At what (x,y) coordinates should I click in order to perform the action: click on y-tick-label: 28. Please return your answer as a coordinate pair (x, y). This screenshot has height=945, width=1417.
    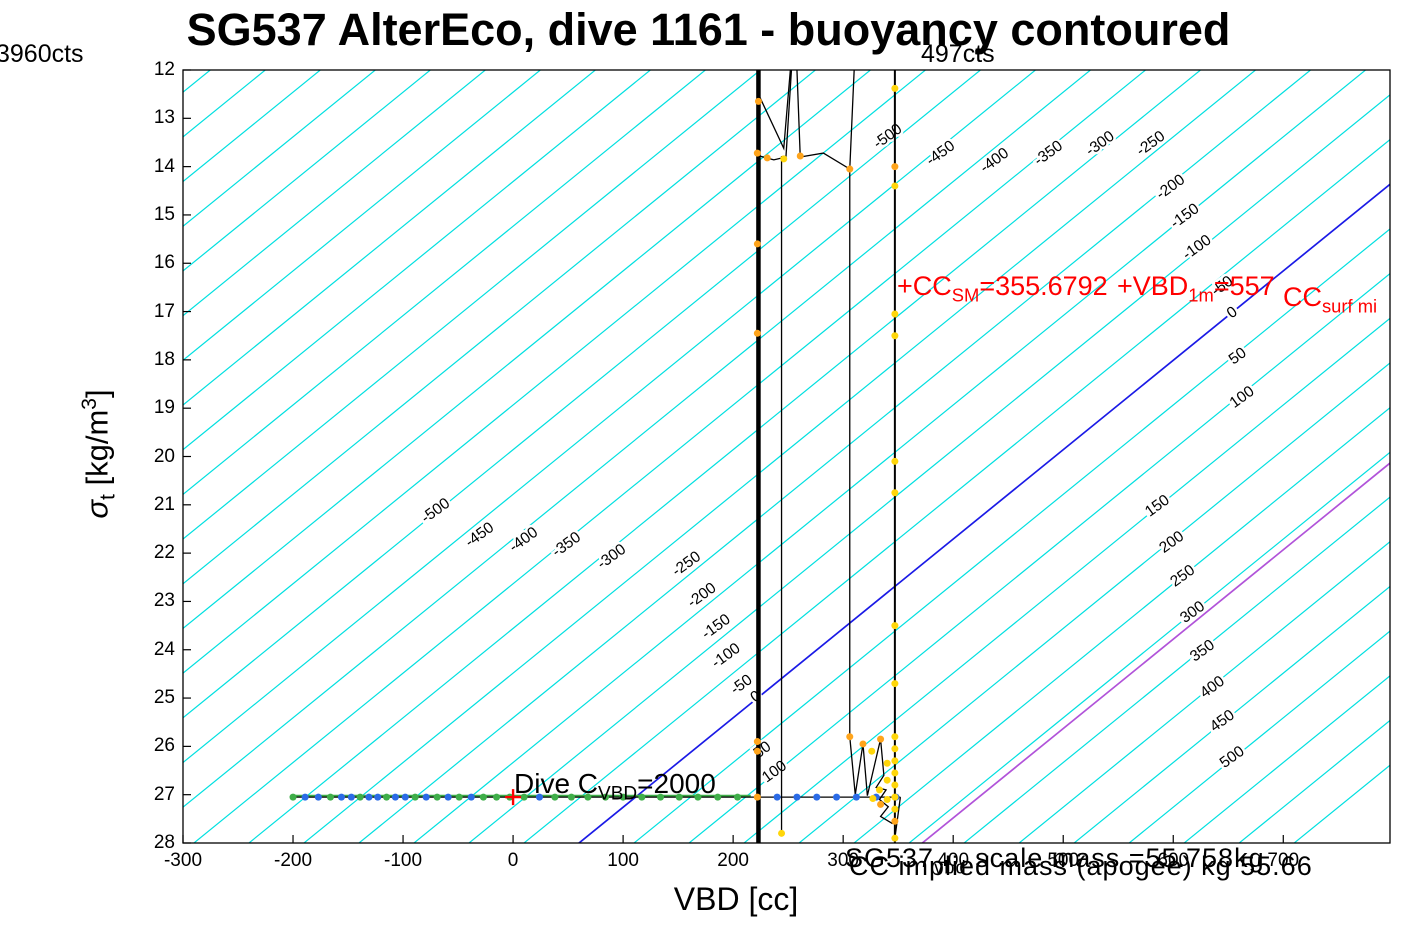
    Looking at the image, I should click on (164, 842).